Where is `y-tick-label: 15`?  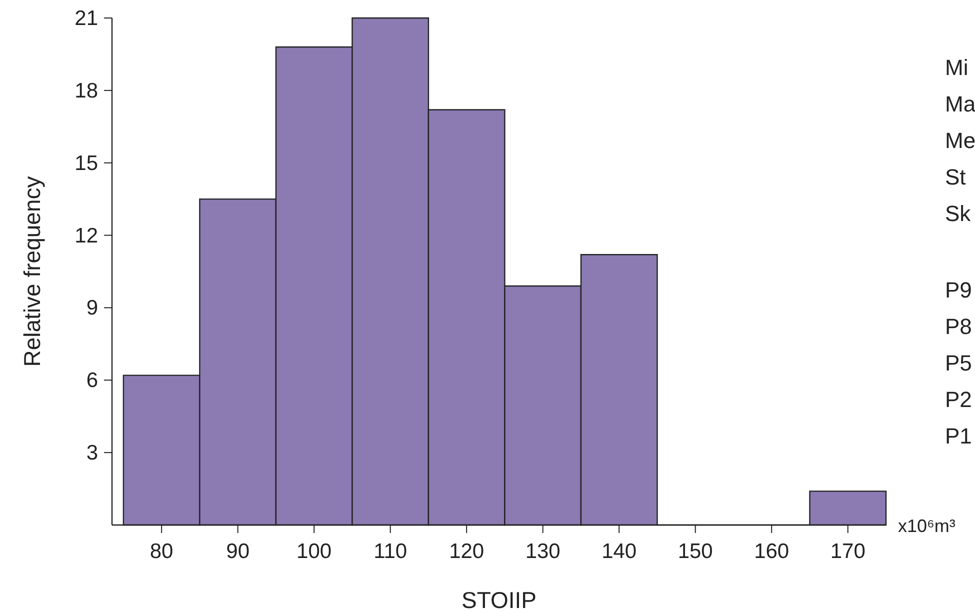
y-tick-label: 15 is located at coordinates (86, 163).